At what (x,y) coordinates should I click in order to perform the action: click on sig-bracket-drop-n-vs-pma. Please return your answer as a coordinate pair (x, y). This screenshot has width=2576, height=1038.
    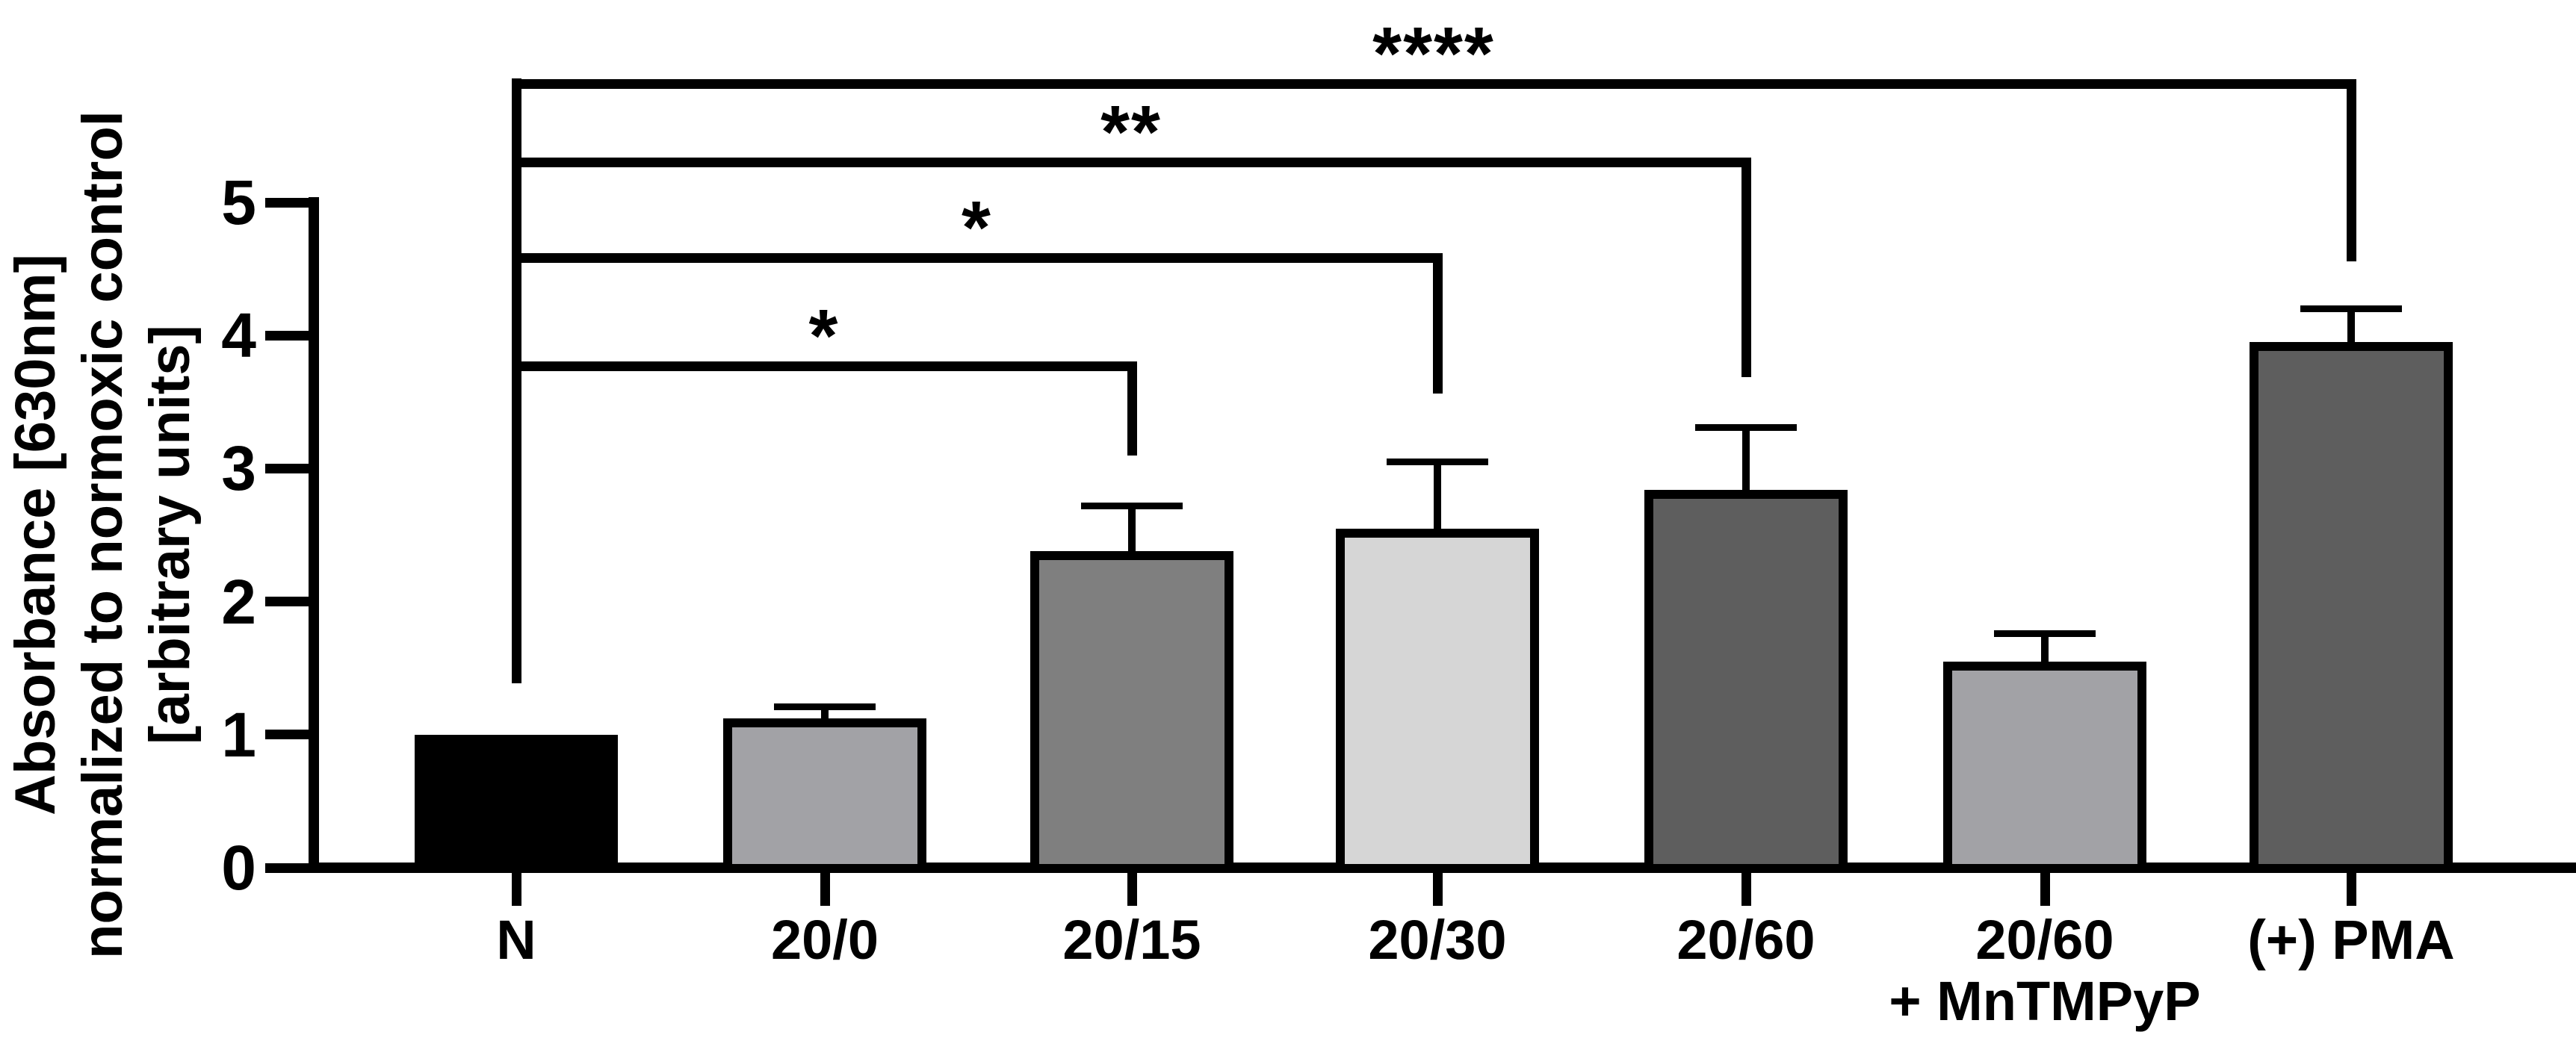
    Looking at the image, I should click on (2351, 169).